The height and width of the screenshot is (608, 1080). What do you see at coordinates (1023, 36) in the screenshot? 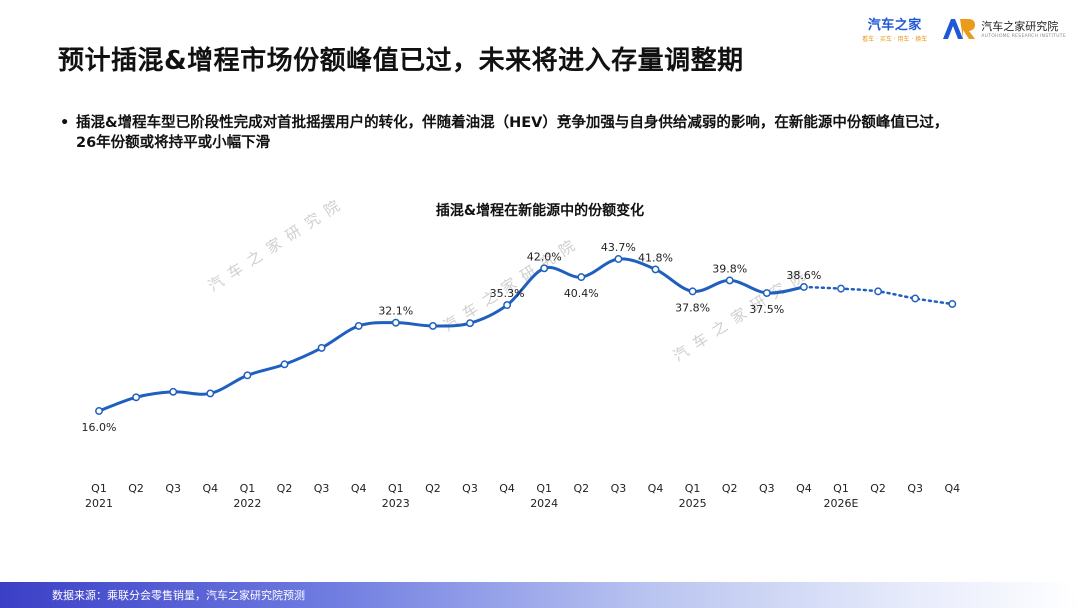
I see `research-institute-english: AUTOHOME RESEARCH INSTITUTE` at bounding box center [1023, 36].